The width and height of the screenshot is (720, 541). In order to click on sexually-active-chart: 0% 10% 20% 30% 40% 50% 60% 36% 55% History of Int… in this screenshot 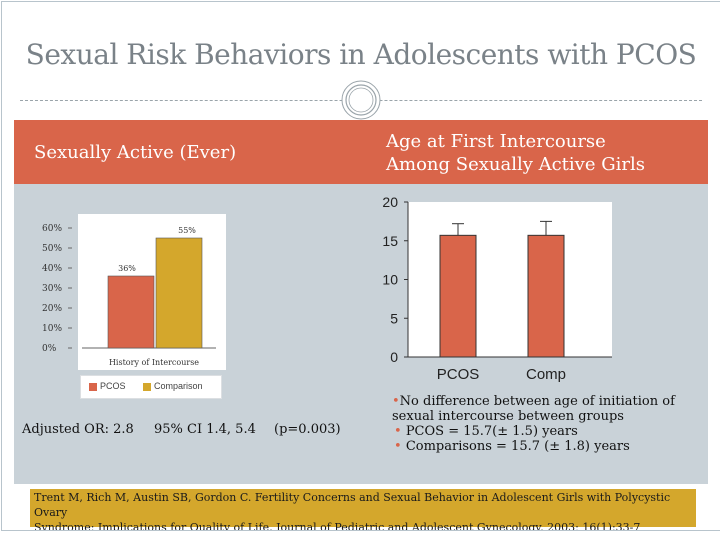, I will do `click(129, 300)`.